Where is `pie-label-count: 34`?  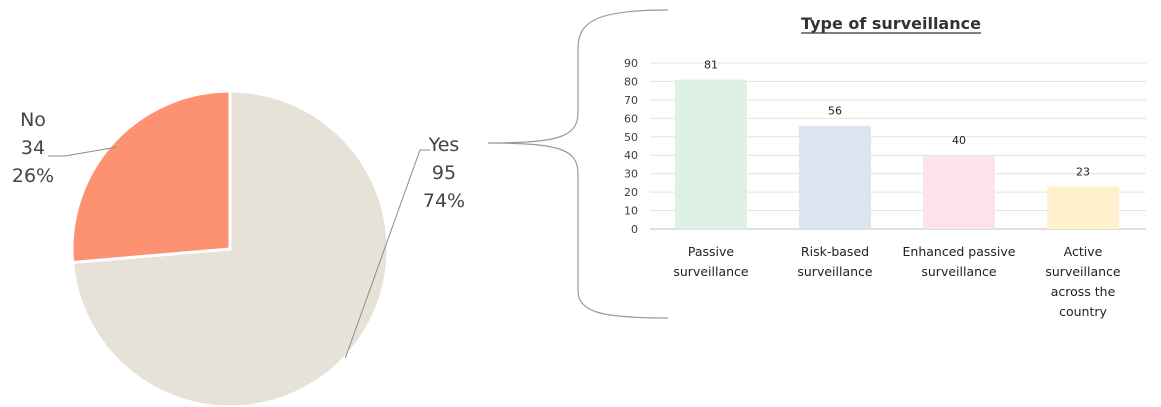
pie-label-count: 34 is located at coordinates (33, 148).